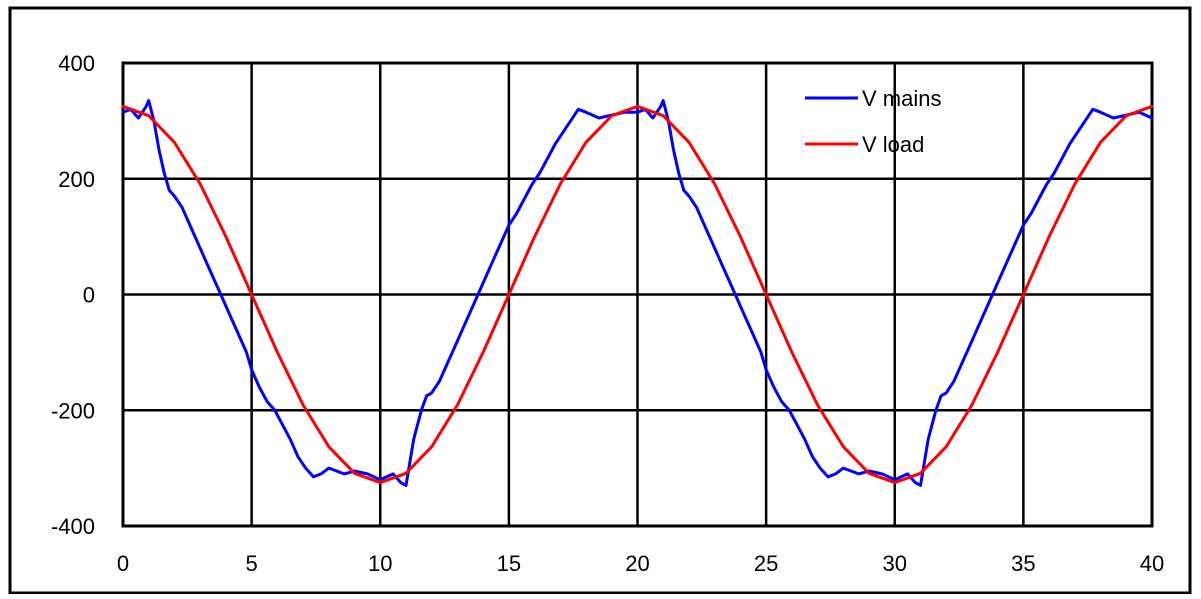 The height and width of the screenshot is (599, 1201). Describe the element at coordinates (873, 121) in the screenshot. I see `legend: V mains V load` at that location.